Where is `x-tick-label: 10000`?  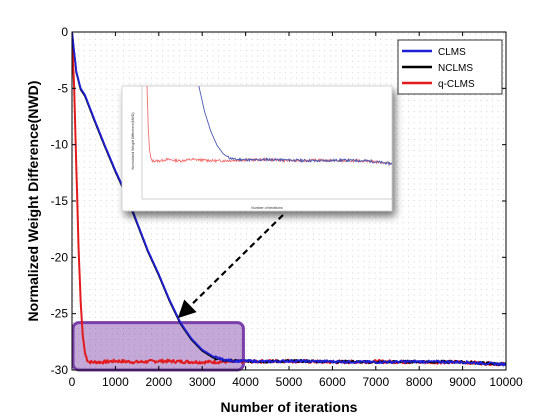
x-tick-label: 10000 is located at coordinates (506, 382).